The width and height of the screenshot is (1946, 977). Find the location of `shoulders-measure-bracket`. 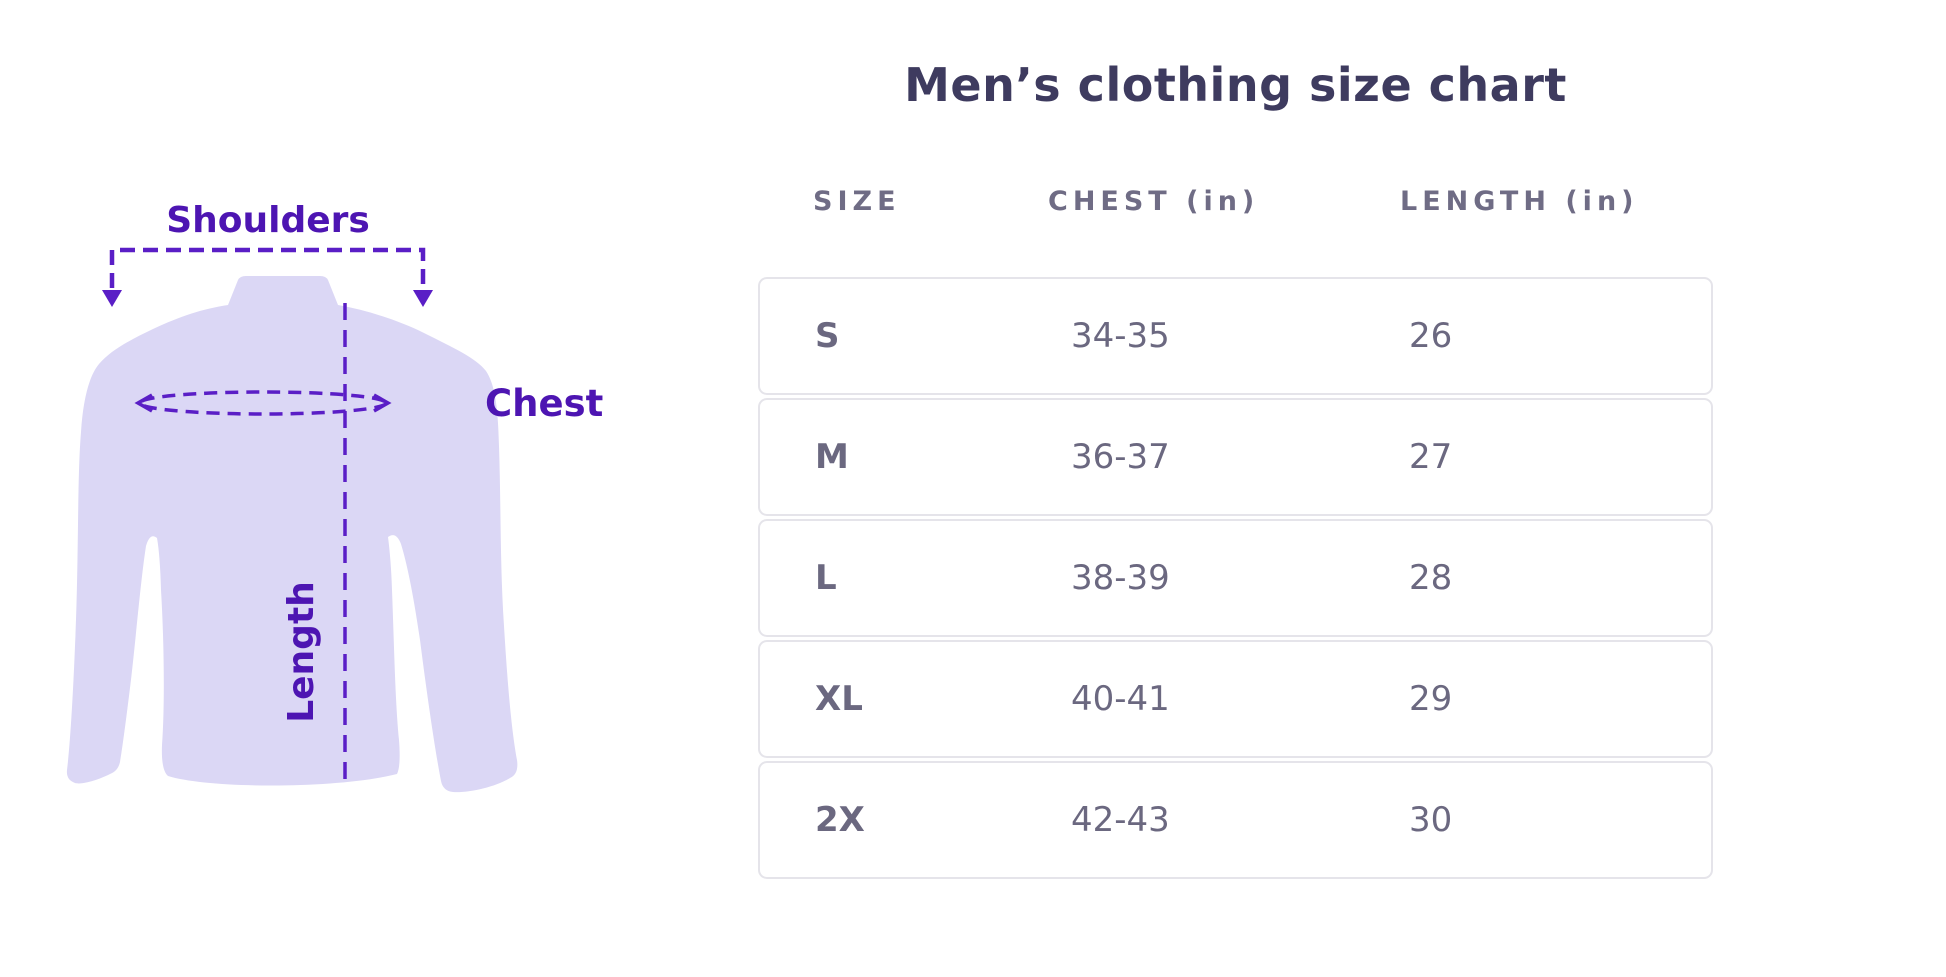

shoulders-measure-bracket is located at coordinates (267, 267).